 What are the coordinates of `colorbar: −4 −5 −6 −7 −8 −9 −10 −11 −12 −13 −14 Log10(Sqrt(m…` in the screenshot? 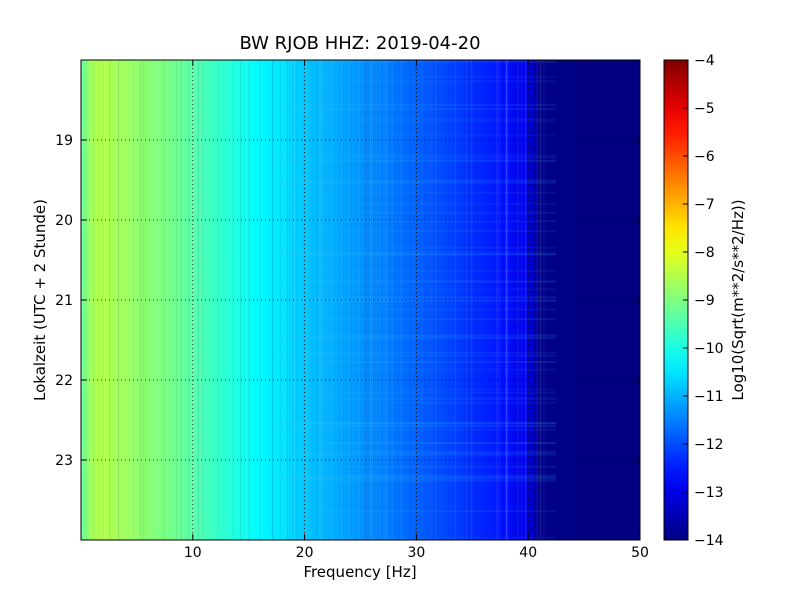 It's located at (705, 301).